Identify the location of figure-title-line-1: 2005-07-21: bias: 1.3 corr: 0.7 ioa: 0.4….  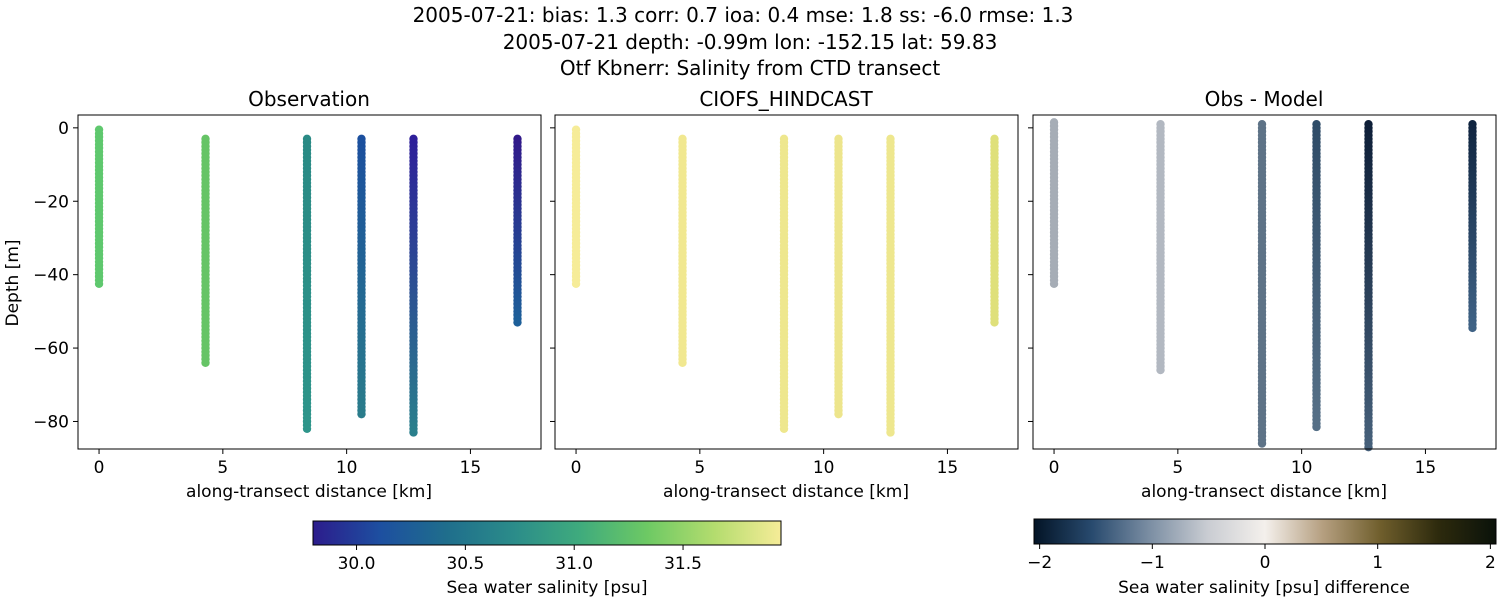
(743, 15).